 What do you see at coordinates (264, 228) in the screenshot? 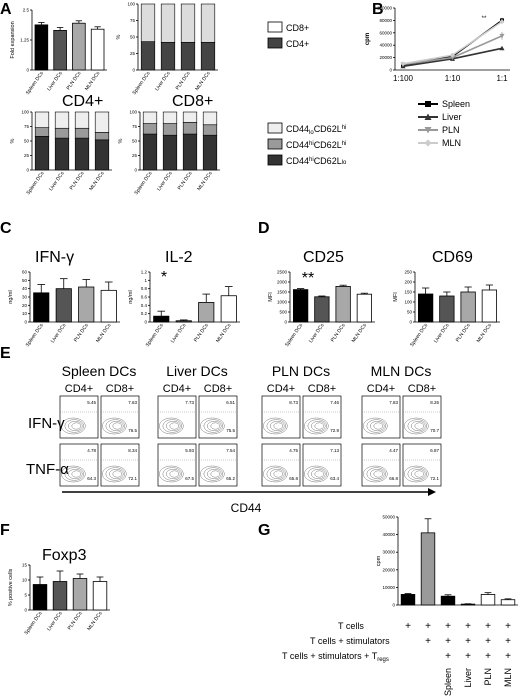
I see `panel-letter-d: D` at bounding box center [264, 228].